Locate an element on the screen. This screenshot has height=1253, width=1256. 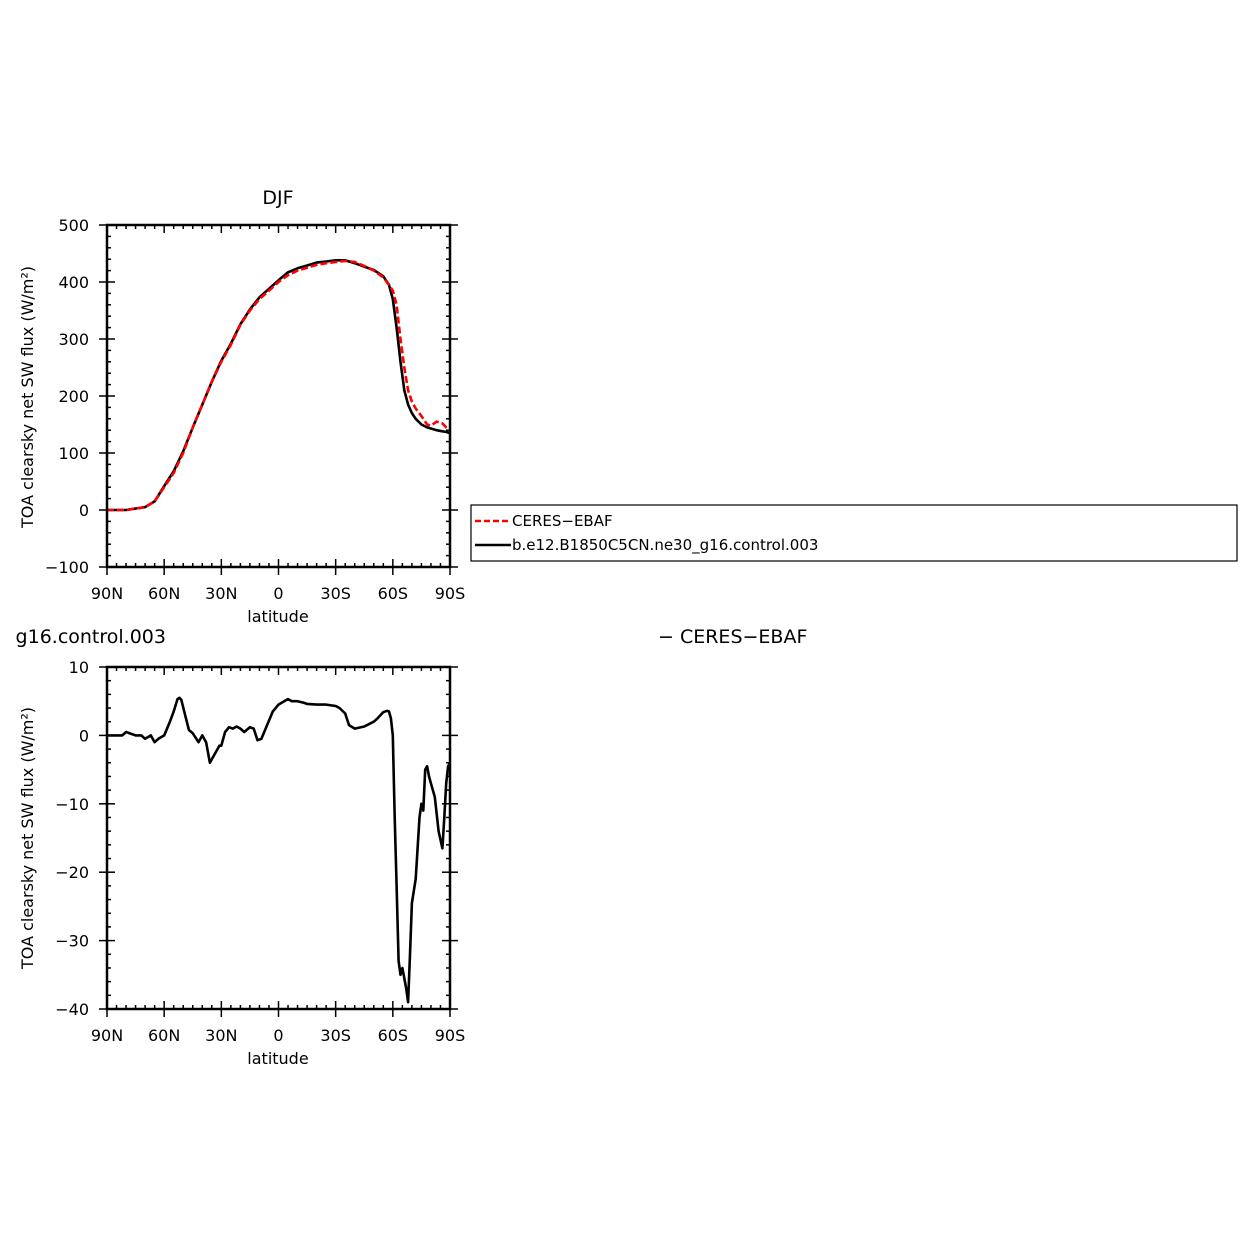
y-tick-label: −100 is located at coordinates (67, 567).